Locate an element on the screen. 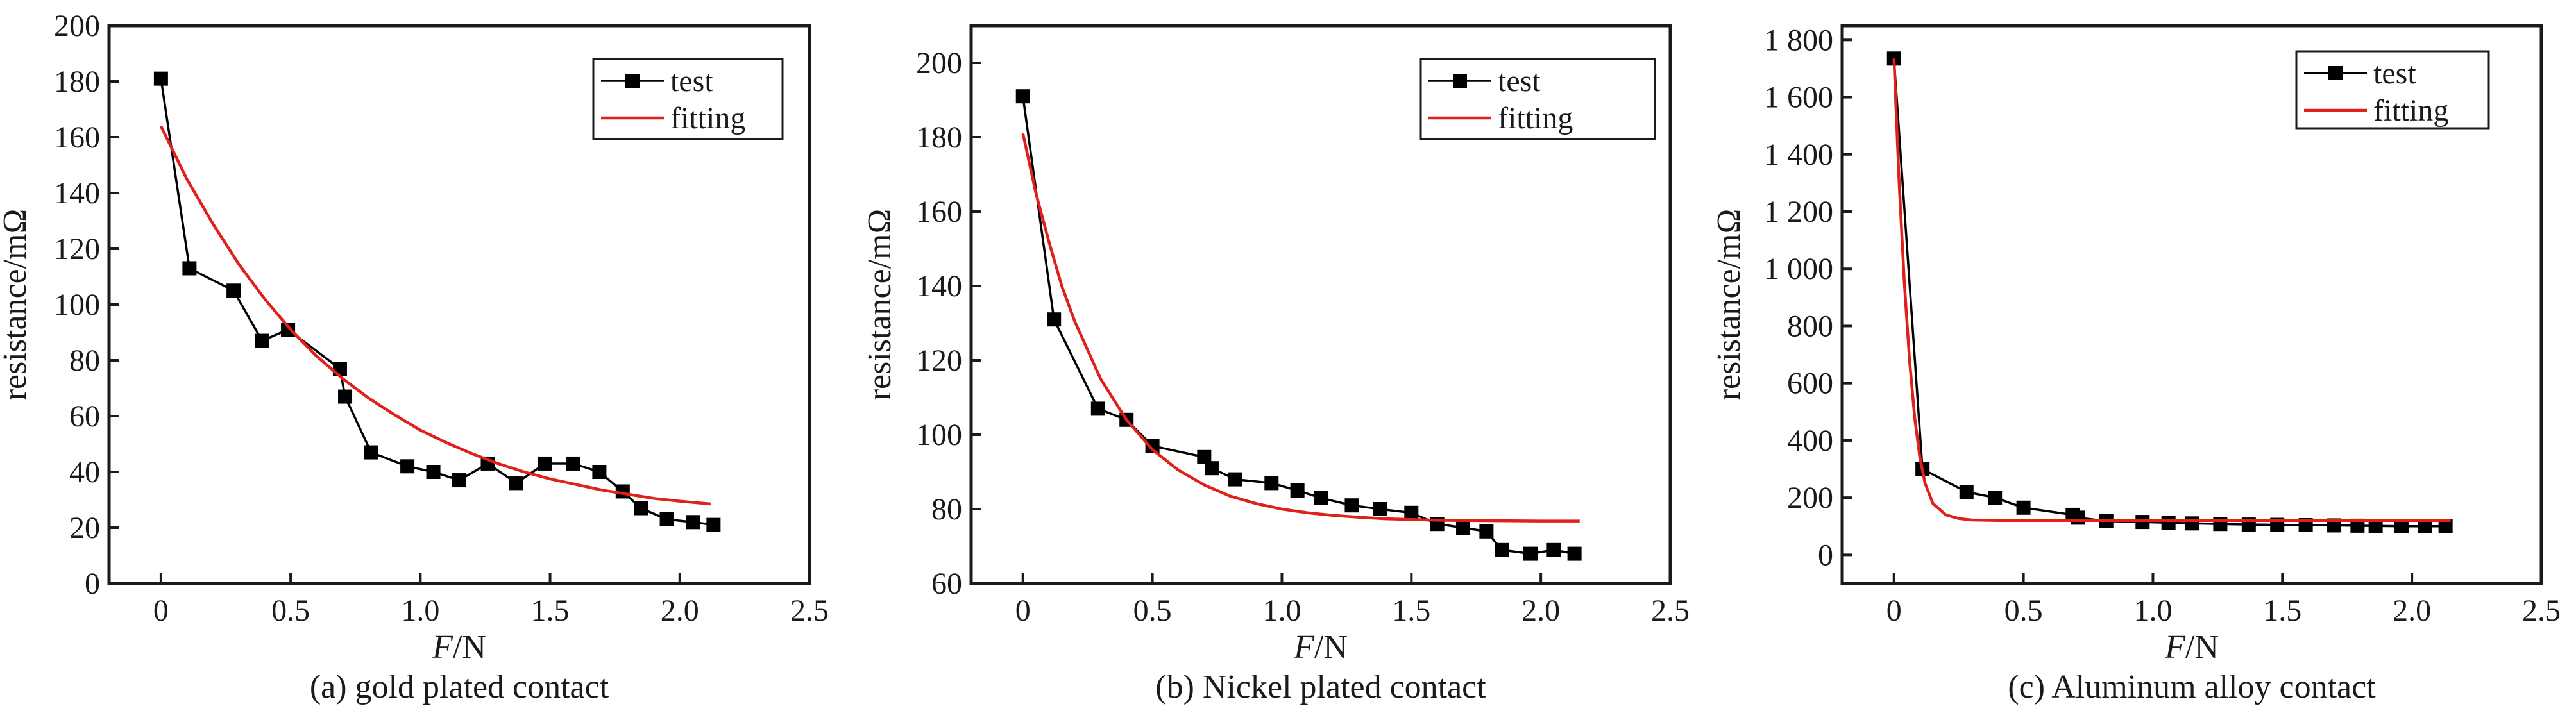 Image resolution: width=2576 pixels, height=713 pixels. y-tick-label: 140 is located at coordinates (939, 286).